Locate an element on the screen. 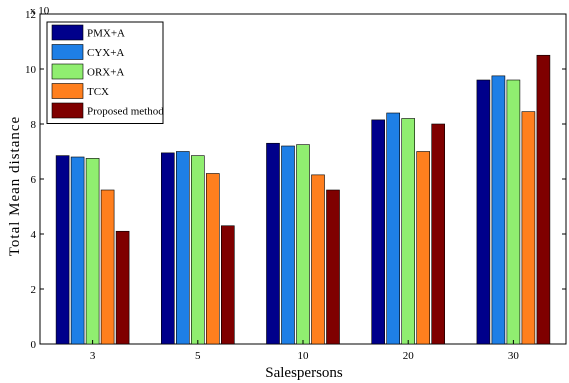 Image resolution: width=569 pixels, height=383 pixels. y-tick-label: 0 is located at coordinates (34, 345).